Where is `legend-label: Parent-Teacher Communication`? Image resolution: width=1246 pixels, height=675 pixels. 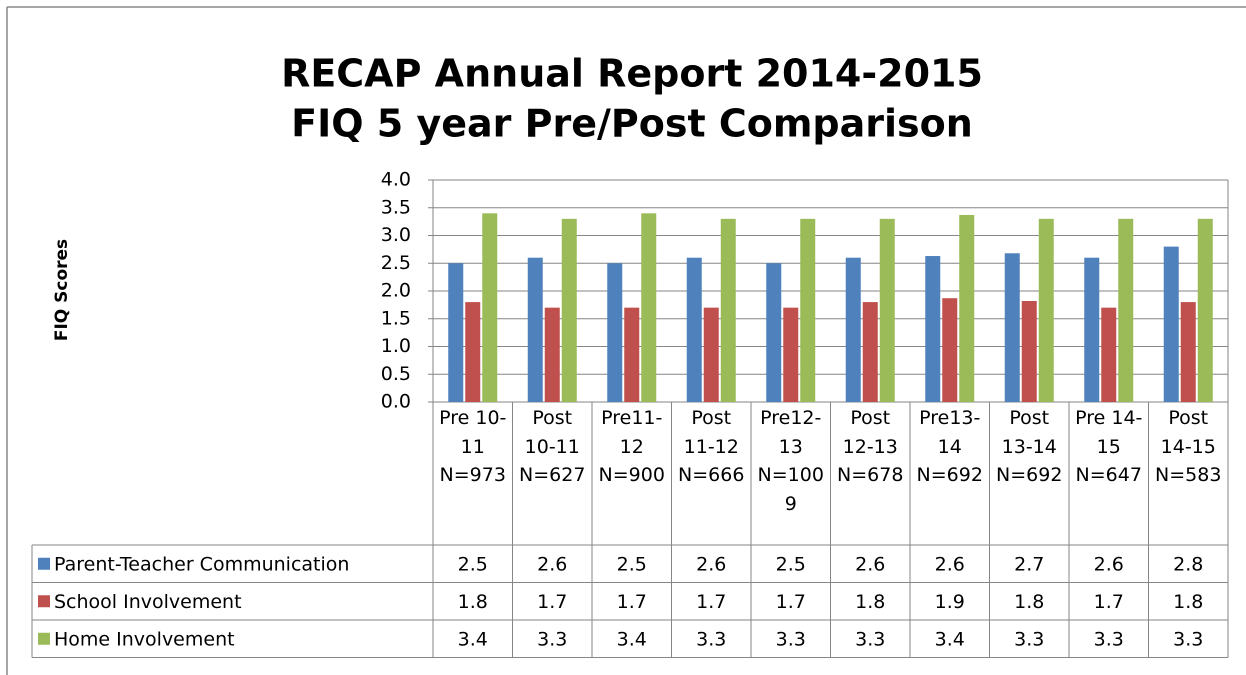
legend-label: Parent-Teacher Communication is located at coordinates (201, 564).